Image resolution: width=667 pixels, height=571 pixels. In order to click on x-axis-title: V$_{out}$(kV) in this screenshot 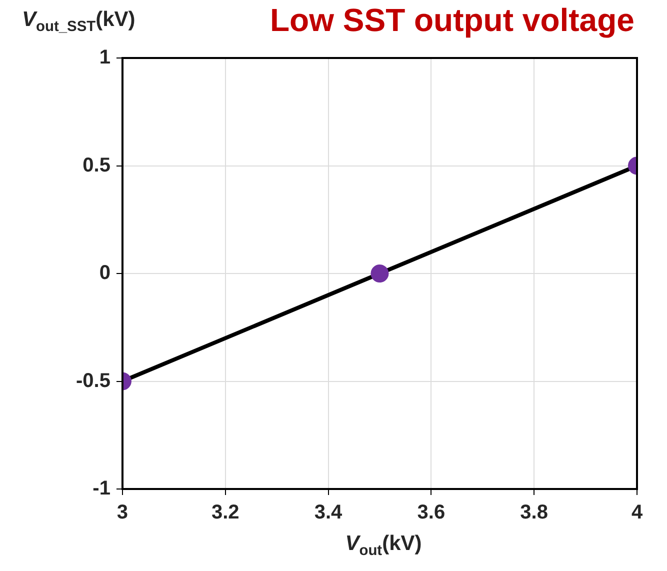, I will do `click(383, 546)`.